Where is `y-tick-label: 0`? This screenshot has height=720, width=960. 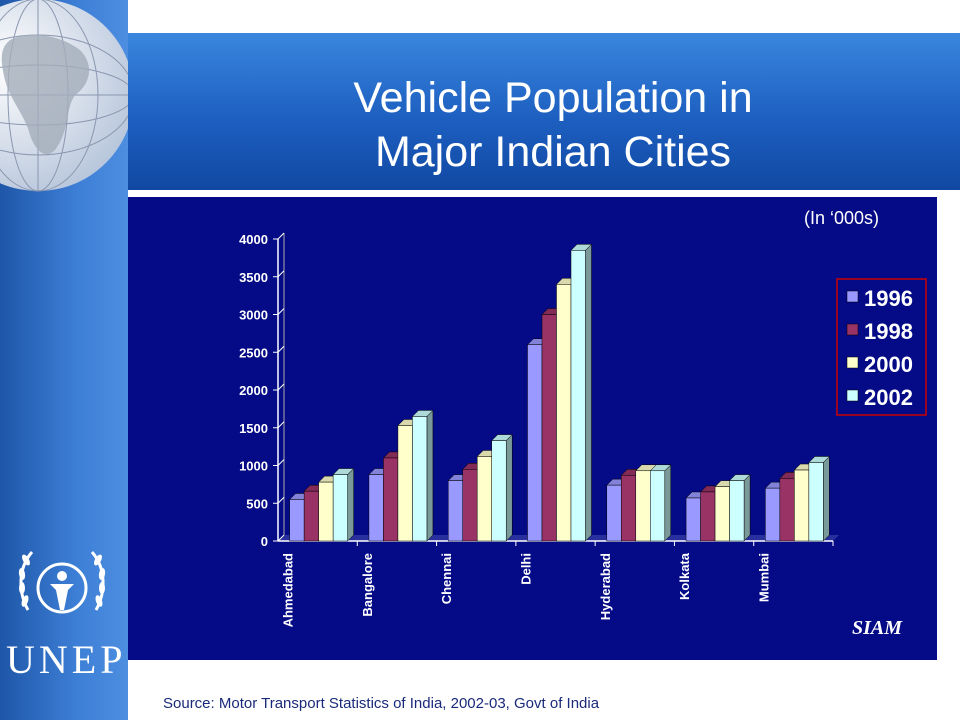 y-tick-label: 0 is located at coordinates (264, 541).